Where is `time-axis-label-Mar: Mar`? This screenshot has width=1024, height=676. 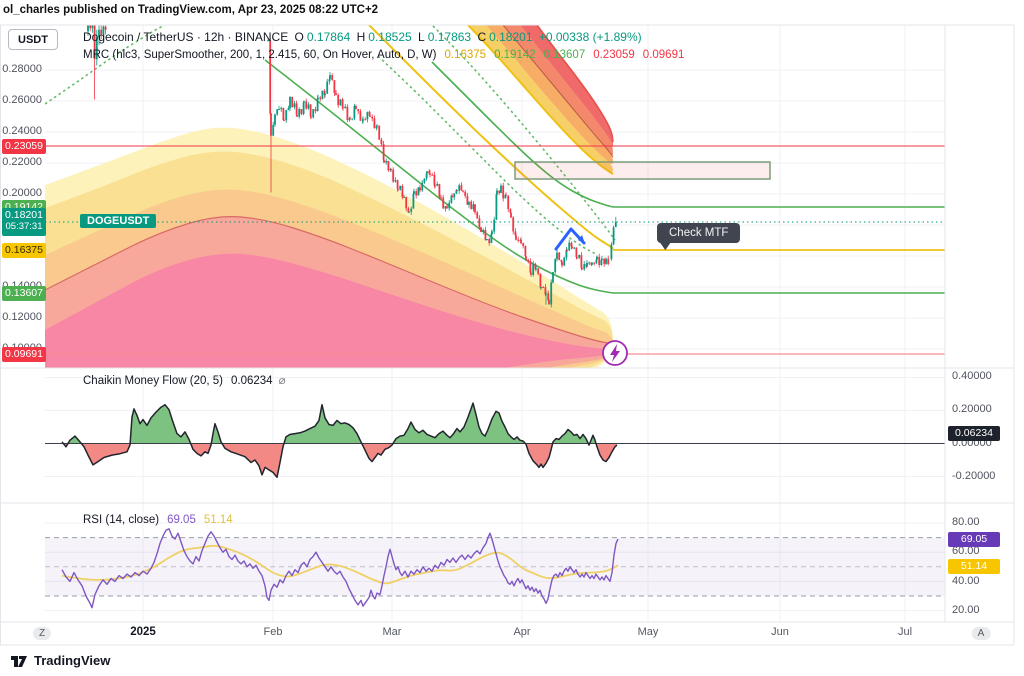 time-axis-label-Mar: Mar is located at coordinates (392, 632).